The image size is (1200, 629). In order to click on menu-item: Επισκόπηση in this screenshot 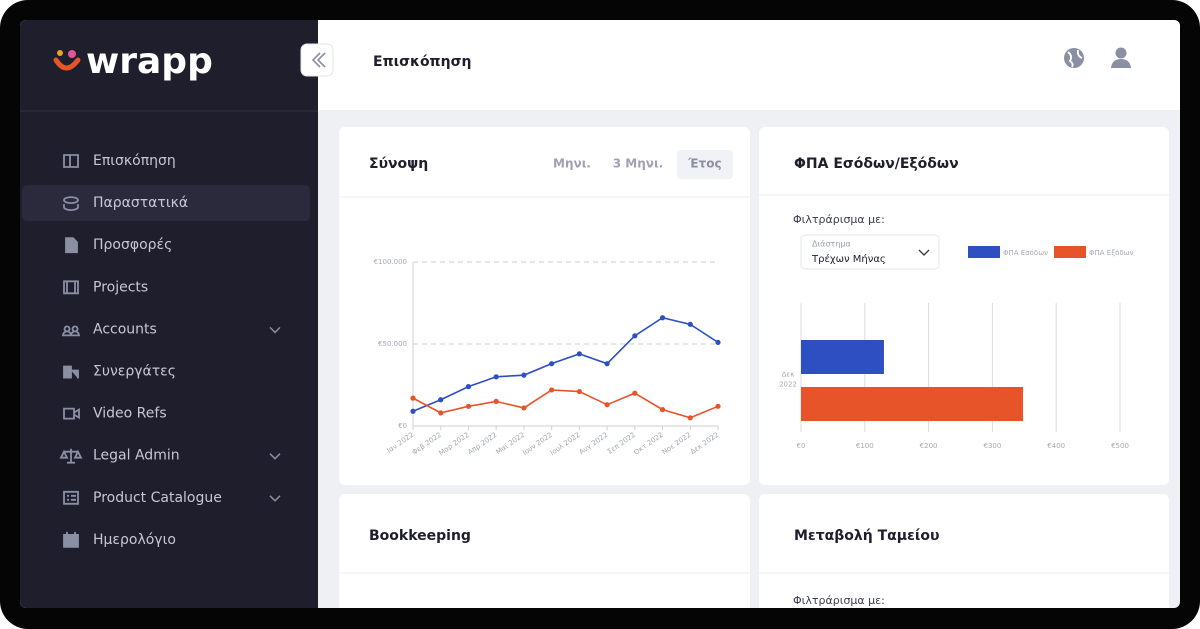, I will do `click(134, 161)`.